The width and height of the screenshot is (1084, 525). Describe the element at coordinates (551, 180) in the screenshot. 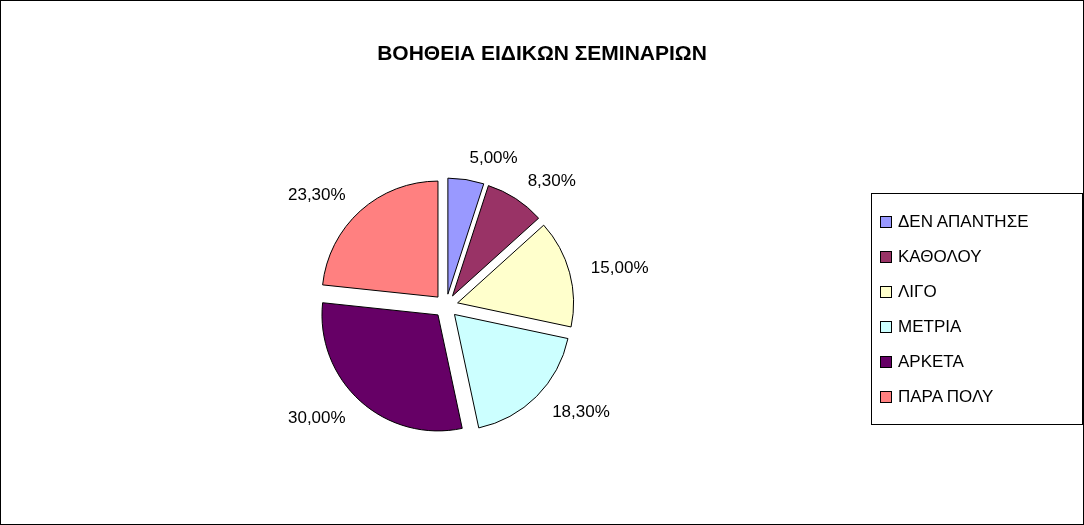

I see `data-label: 8,30%` at that location.